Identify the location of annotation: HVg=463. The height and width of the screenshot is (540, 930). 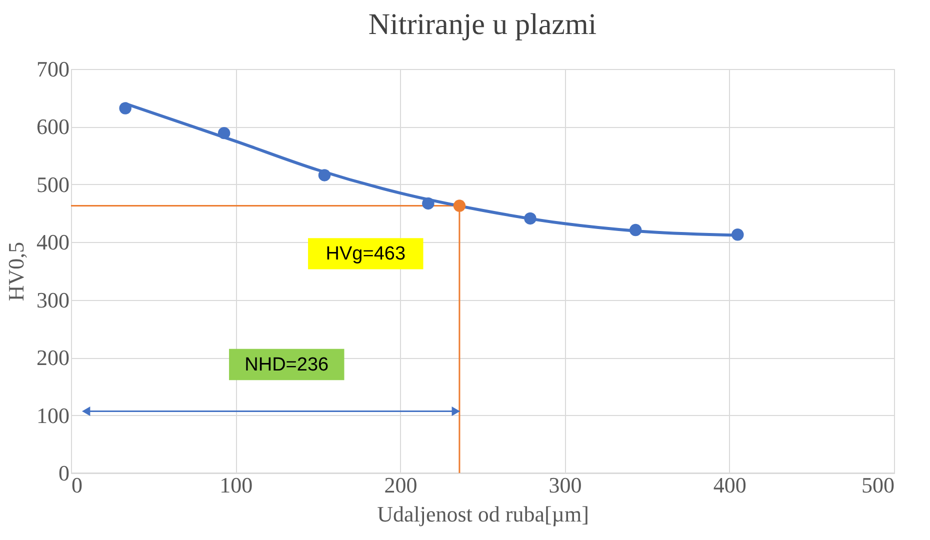
(366, 254).